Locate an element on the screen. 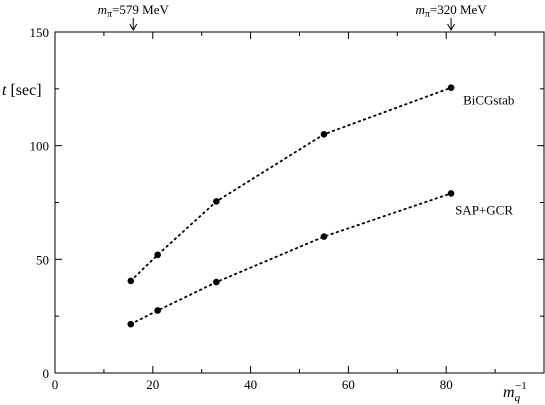 The width and height of the screenshot is (545, 405). x-tick-label: 20 is located at coordinates (152, 384).